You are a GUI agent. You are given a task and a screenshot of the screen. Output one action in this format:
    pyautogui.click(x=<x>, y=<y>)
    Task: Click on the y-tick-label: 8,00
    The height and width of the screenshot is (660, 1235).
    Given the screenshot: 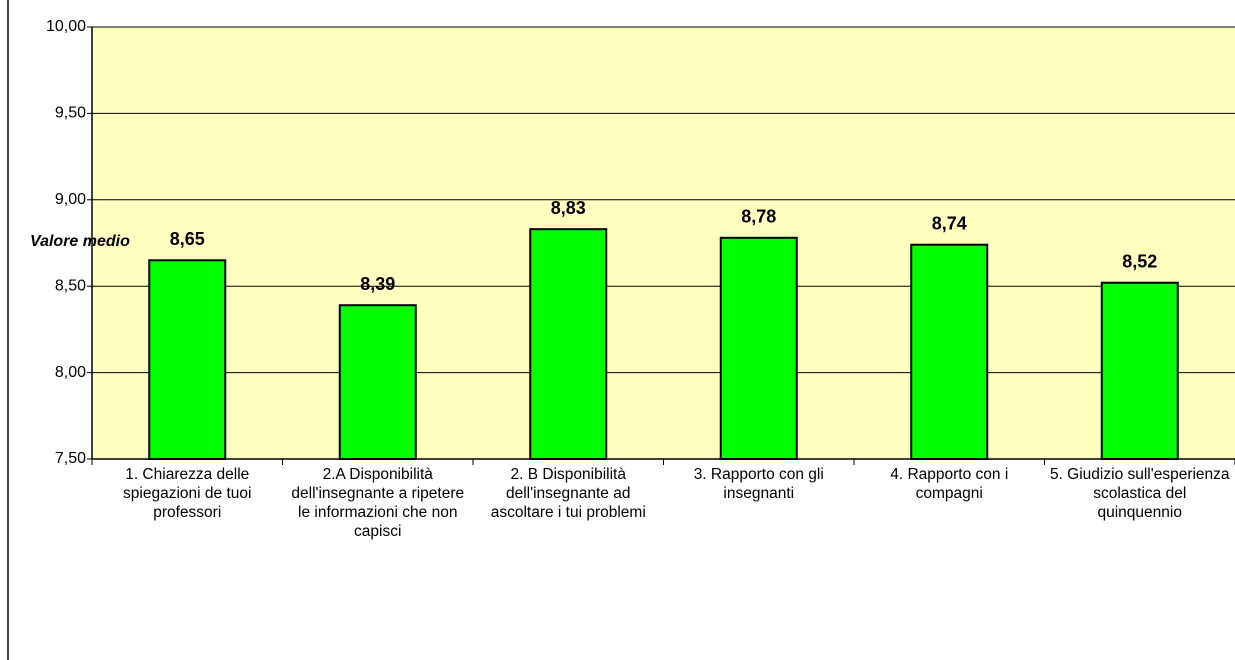 What is the action you would take?
    pyautogui.click(x=70, y=372)
    